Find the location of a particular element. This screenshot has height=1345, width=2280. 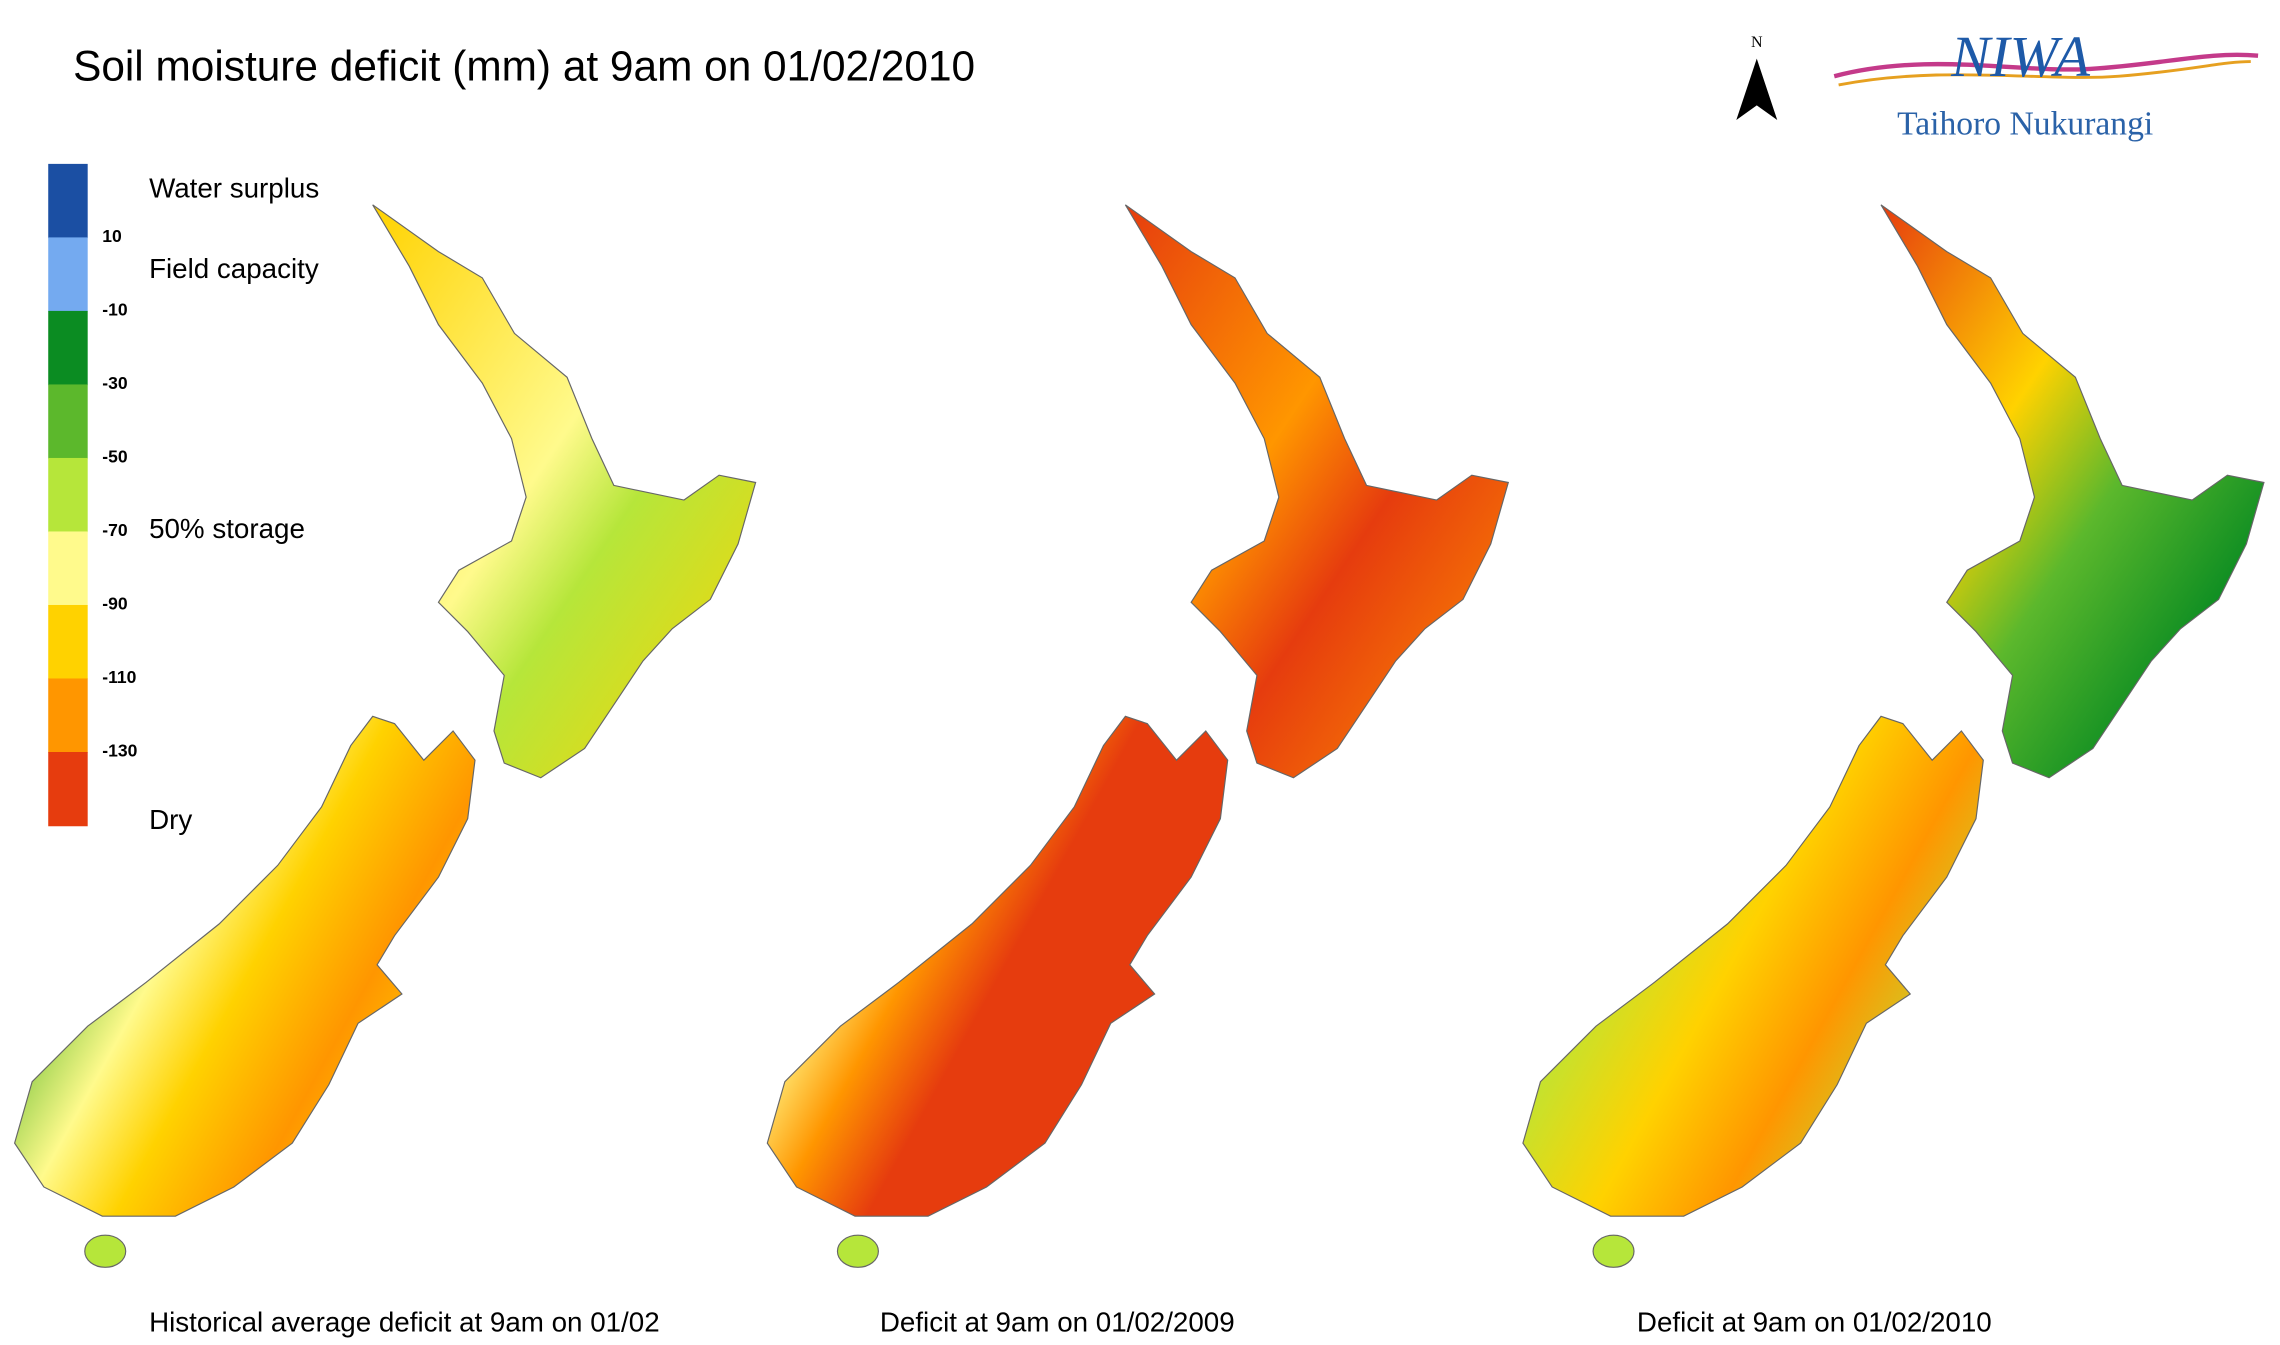

north-arrow is located at coordinates (1757, 89).